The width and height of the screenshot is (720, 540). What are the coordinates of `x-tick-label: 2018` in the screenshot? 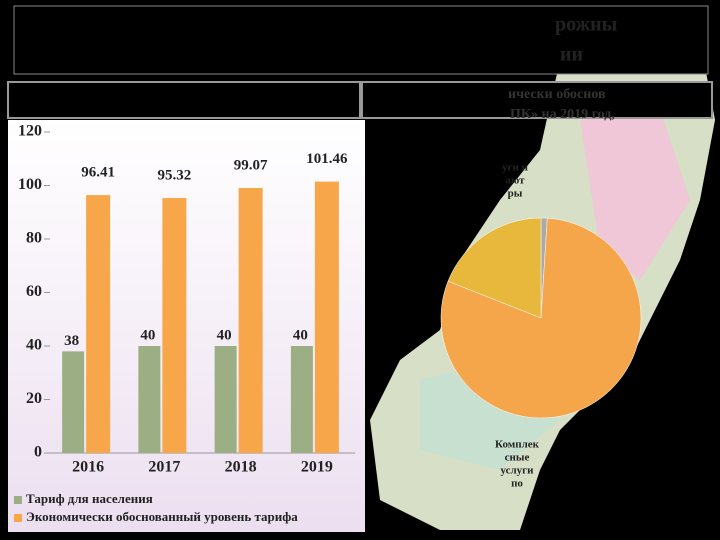 It's located at (241, 467).